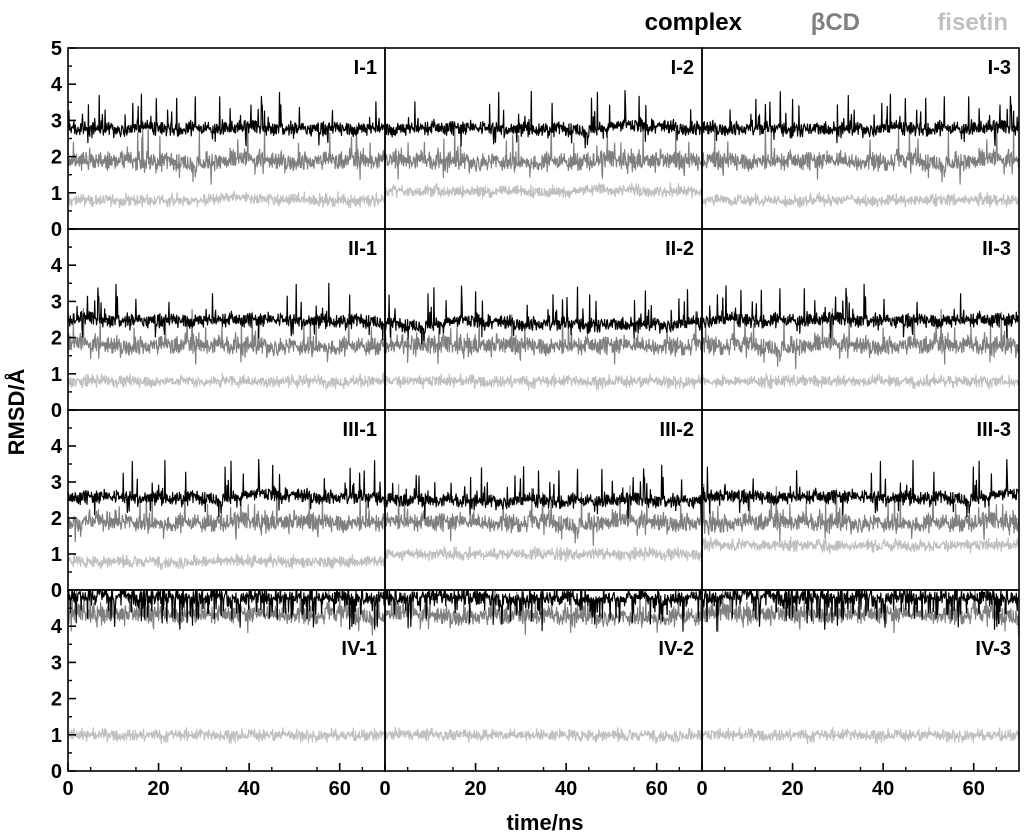 The height and width of the screenshot is (835, 1024). I want to click on panel-II-3-traces, so click(860, 336).